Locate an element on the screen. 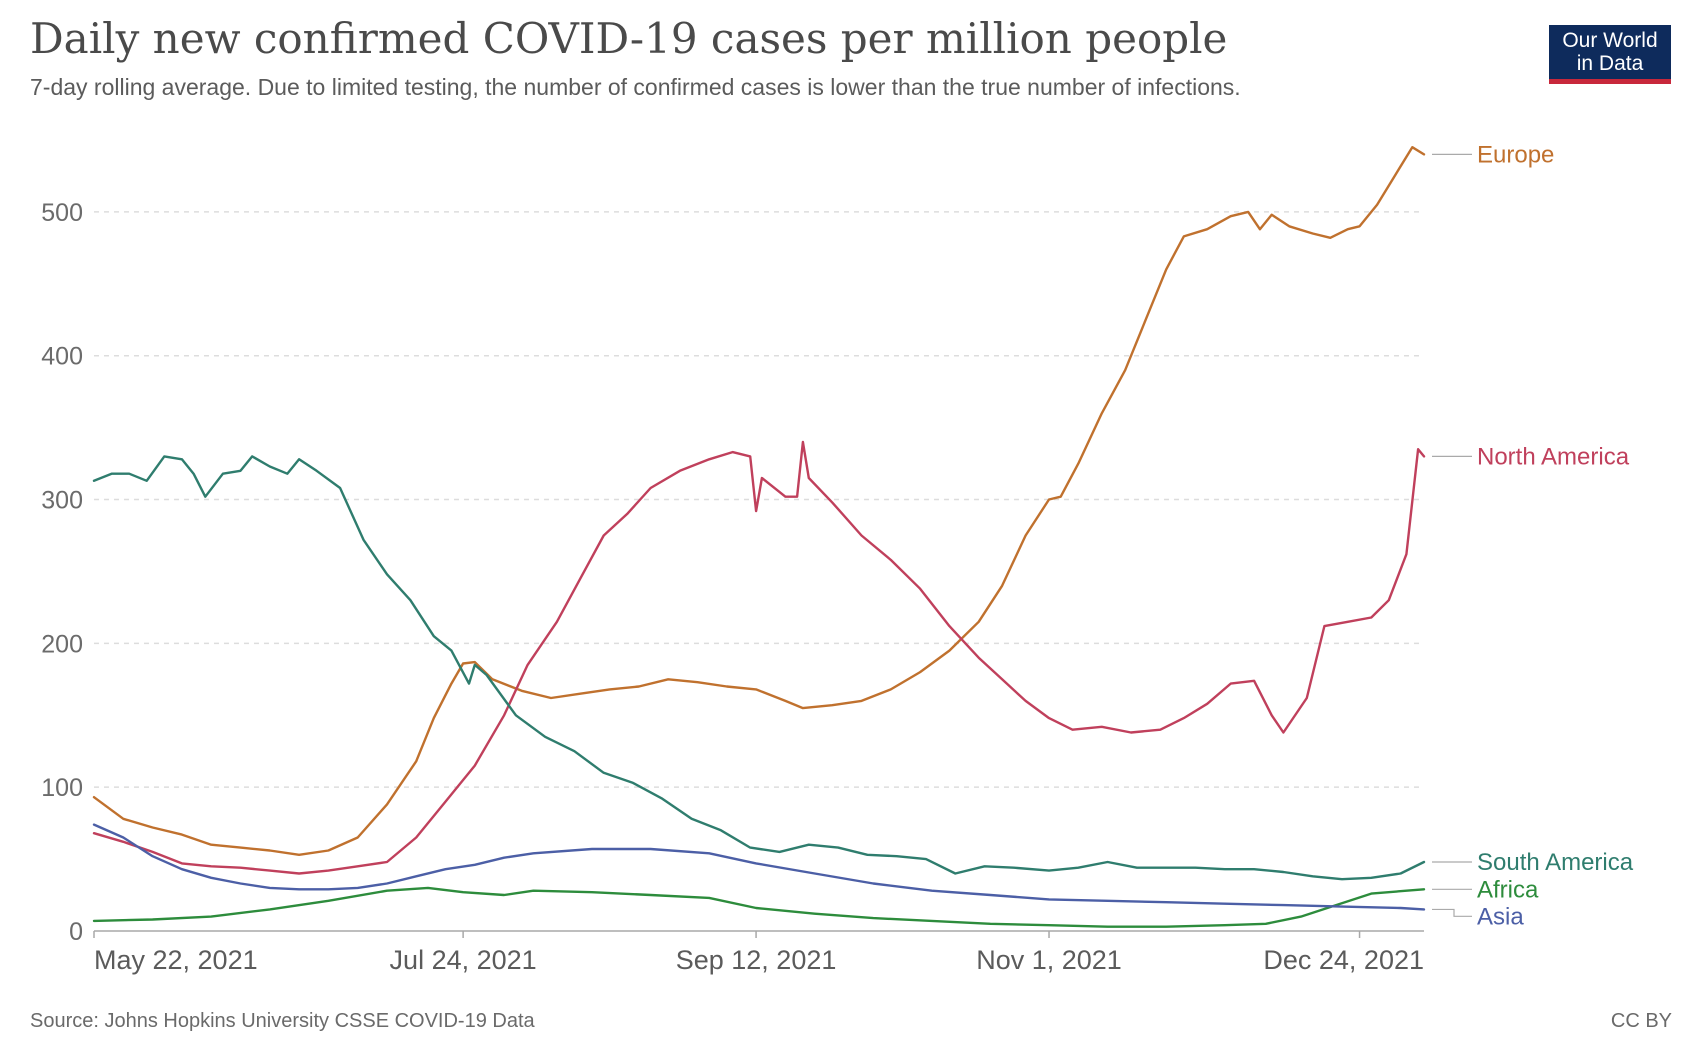 The height and width of the screenshot is (1058, 1700). y-tick-label: 0 is located at coordinates (76, 932).